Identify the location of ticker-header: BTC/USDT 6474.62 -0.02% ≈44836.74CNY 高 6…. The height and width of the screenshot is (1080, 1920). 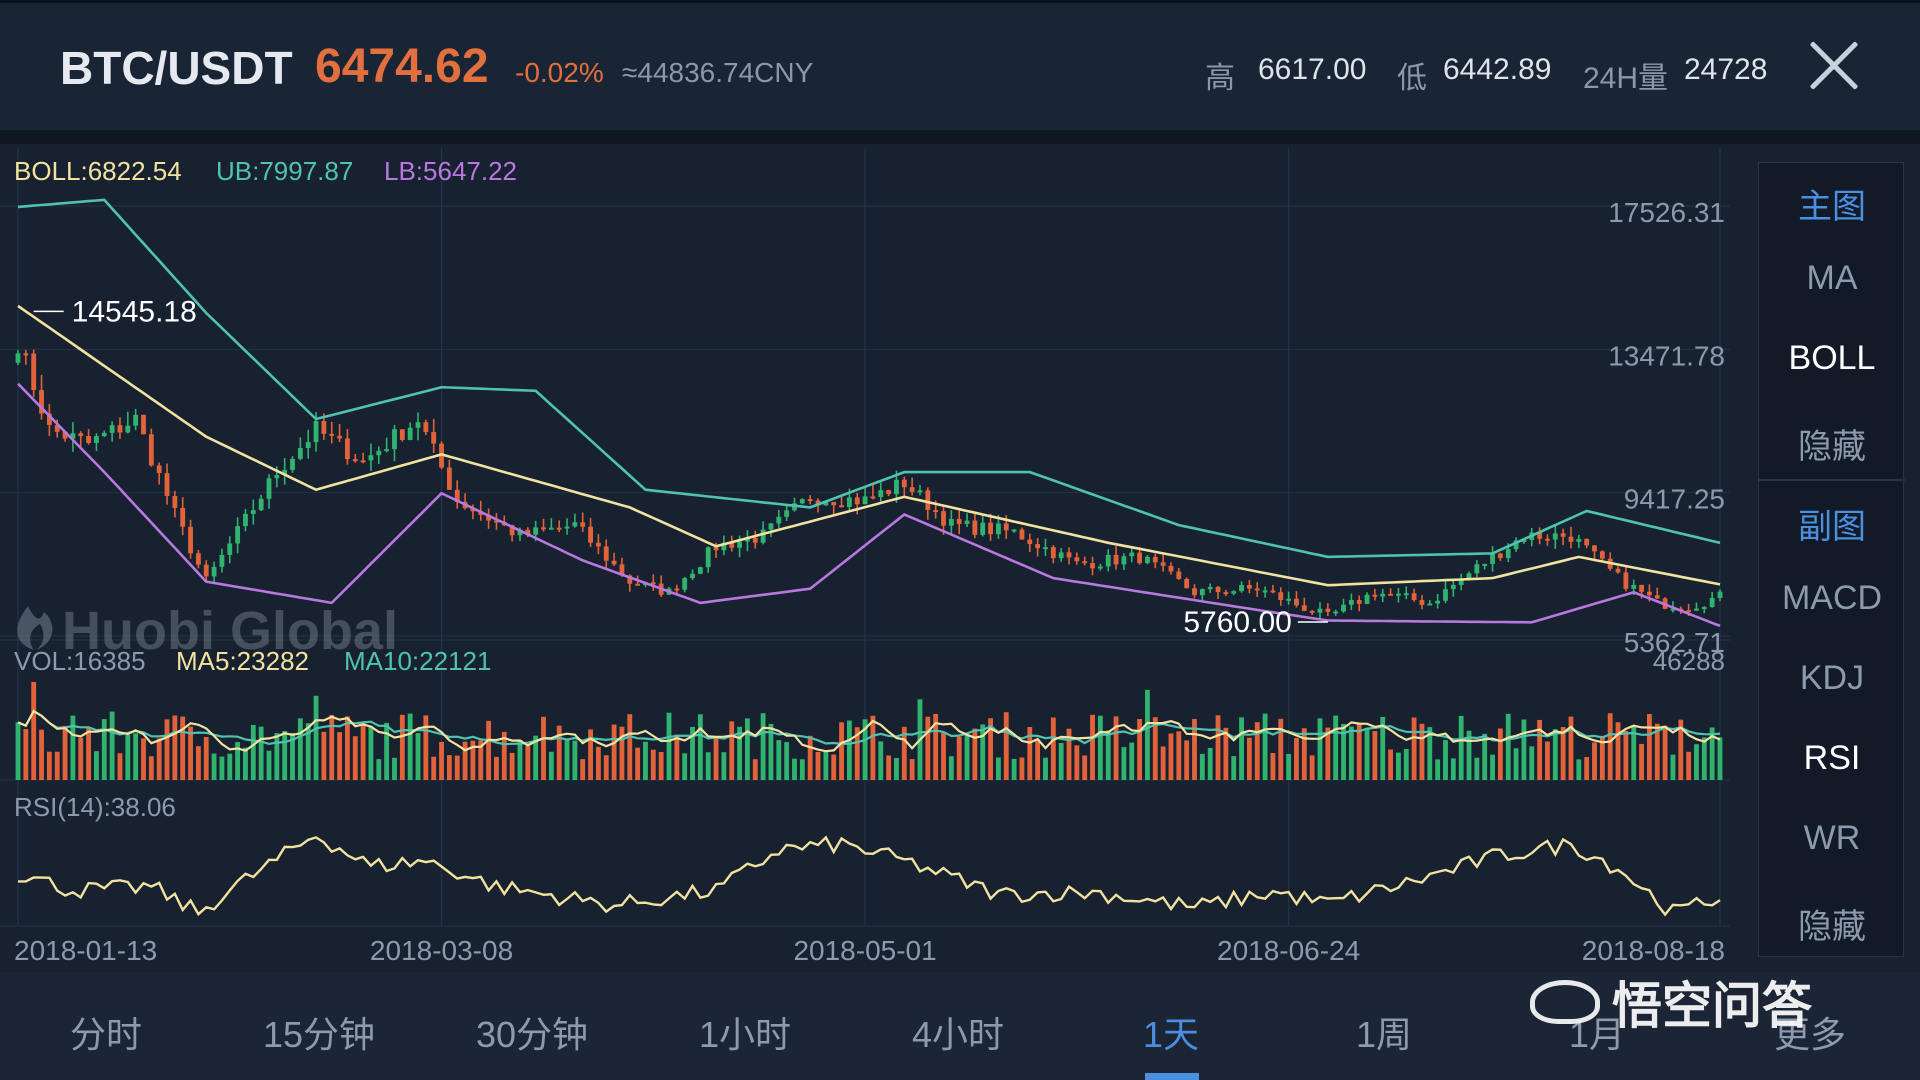
(960, 65).